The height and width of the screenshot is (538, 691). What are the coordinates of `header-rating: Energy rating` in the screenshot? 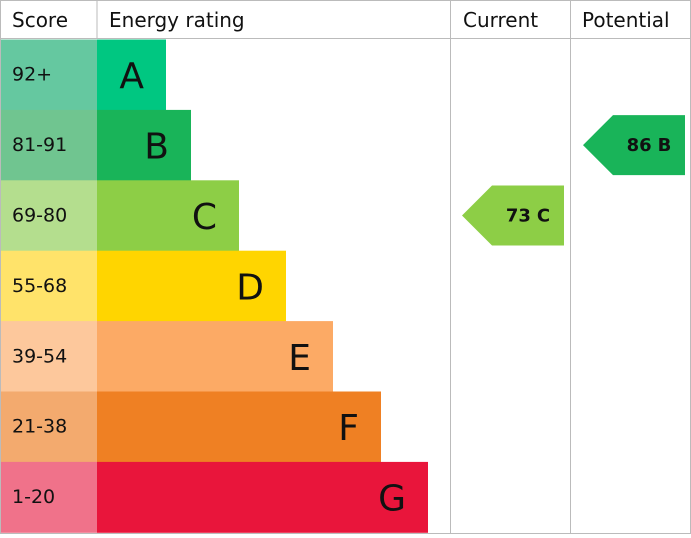 It's located at (177, 20).